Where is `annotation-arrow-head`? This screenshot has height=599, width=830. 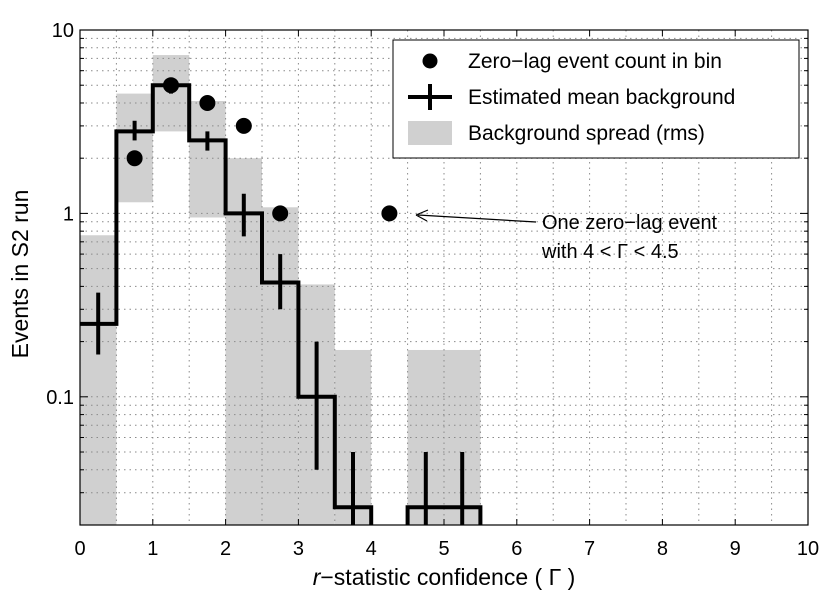
annotation-arrow-head is located at coordinates (422, 215).